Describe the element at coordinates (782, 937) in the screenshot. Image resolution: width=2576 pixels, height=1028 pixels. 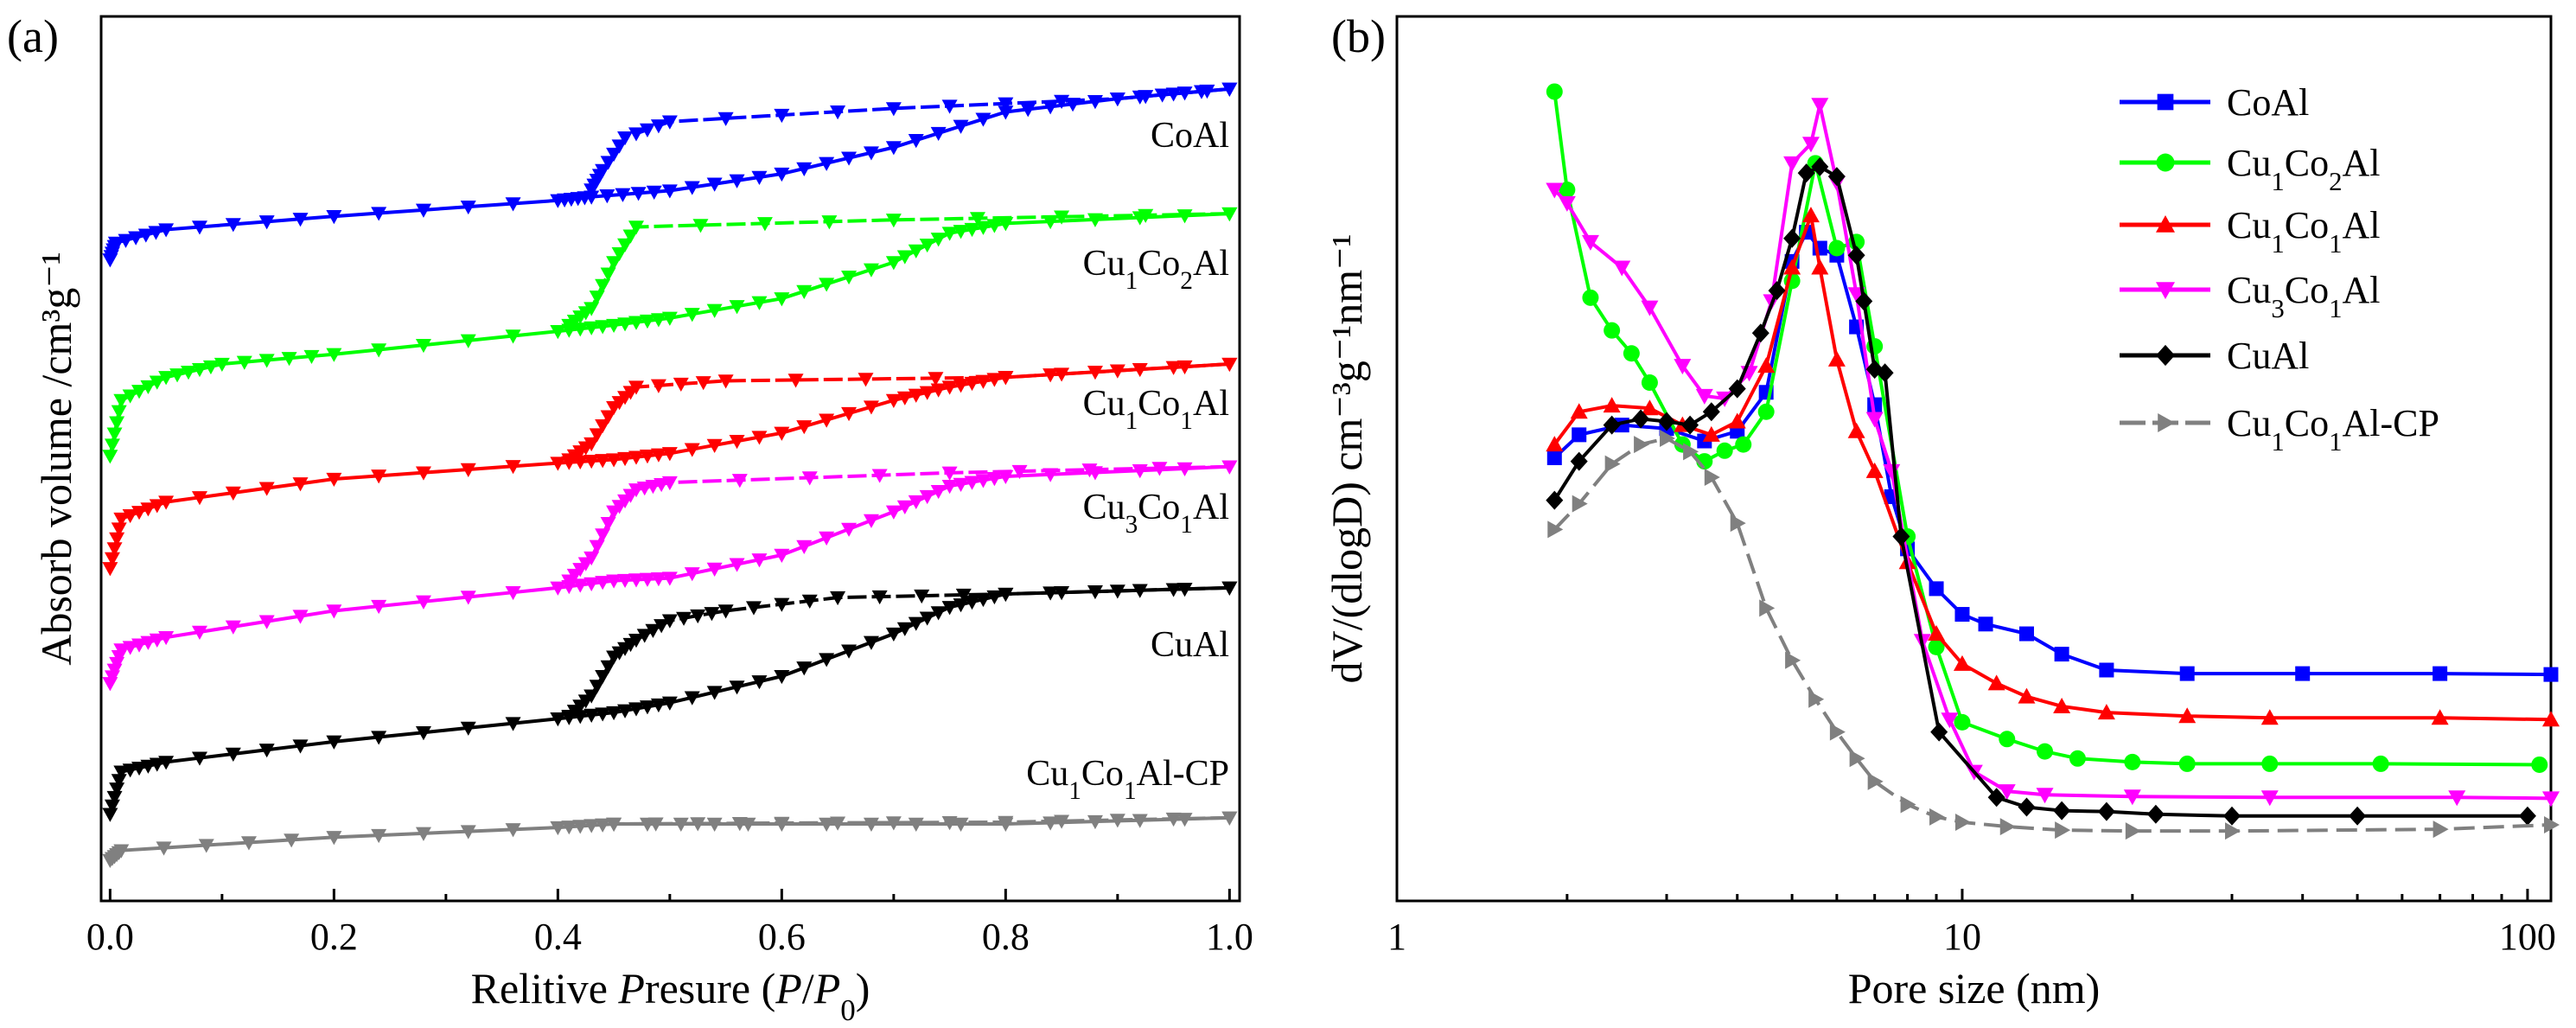
I see `x-tick-label: 0.6` at that location.